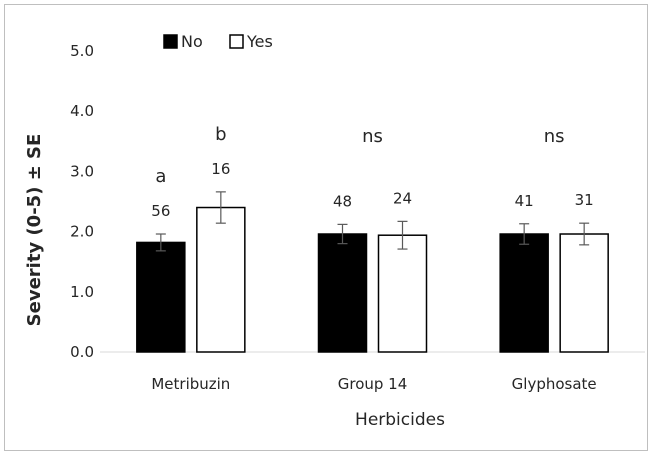 This screenshot has width=654, height=457. I want to click on y-tick-label: 5.0, so click(82, 51).